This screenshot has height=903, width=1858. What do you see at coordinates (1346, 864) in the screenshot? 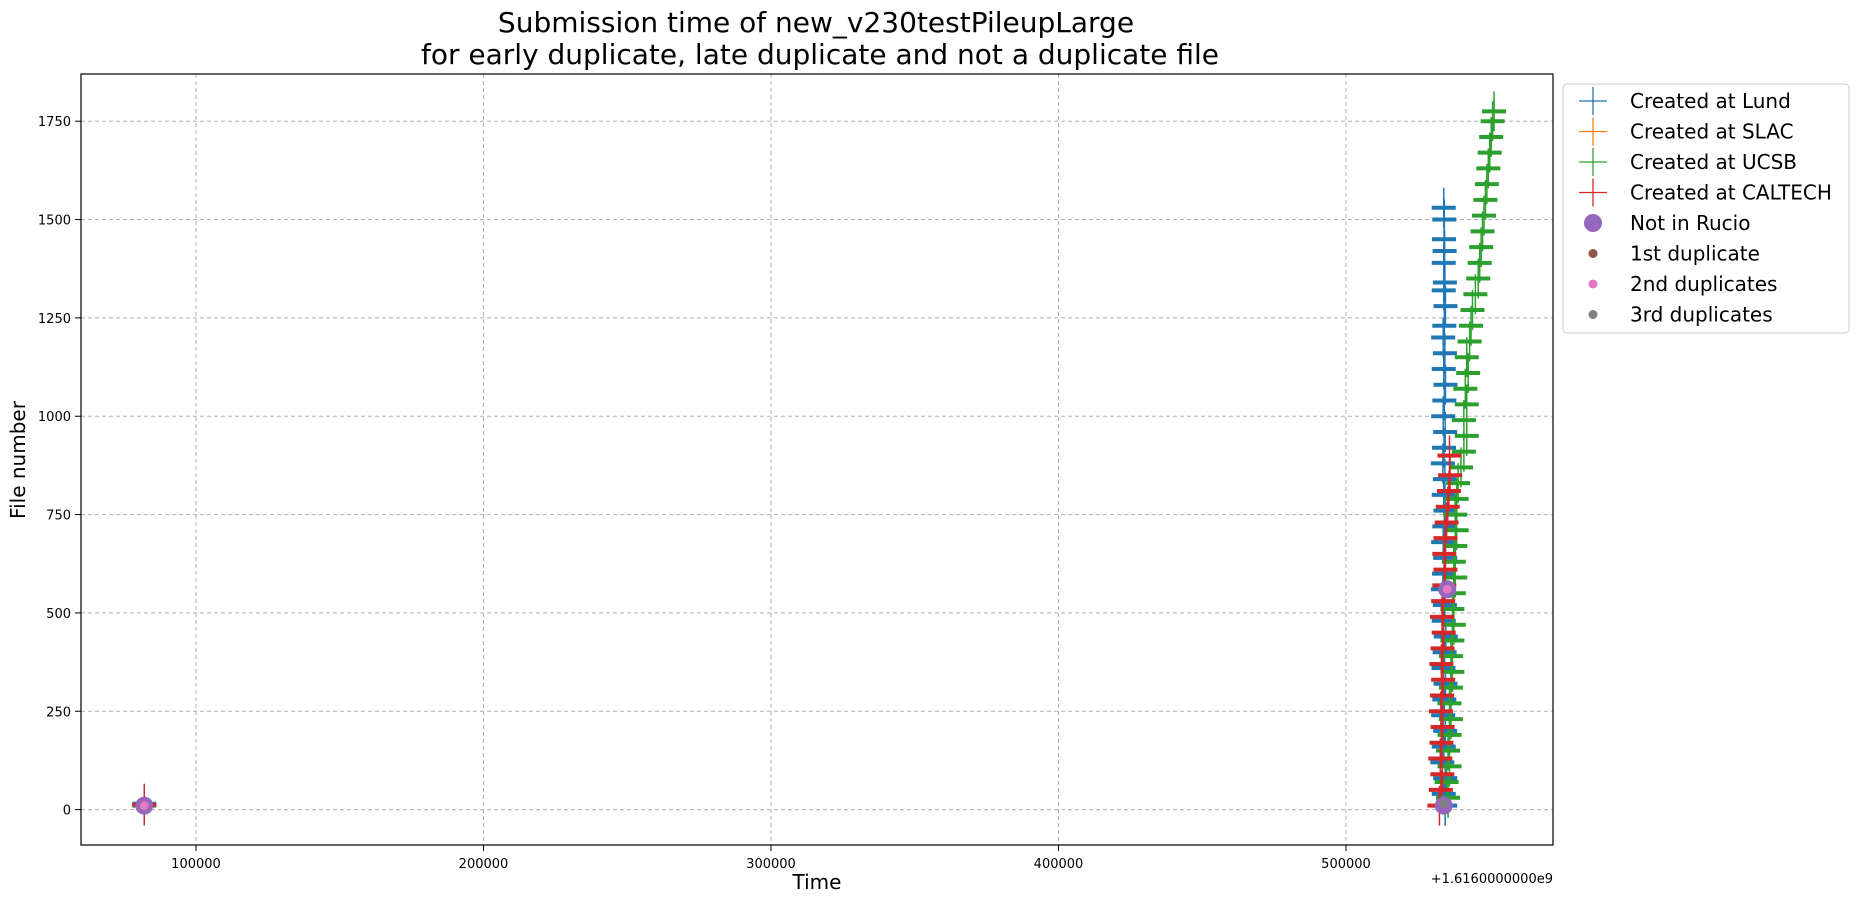
I see `x-tick-label: 500000` at bounding box center [1346, 864].